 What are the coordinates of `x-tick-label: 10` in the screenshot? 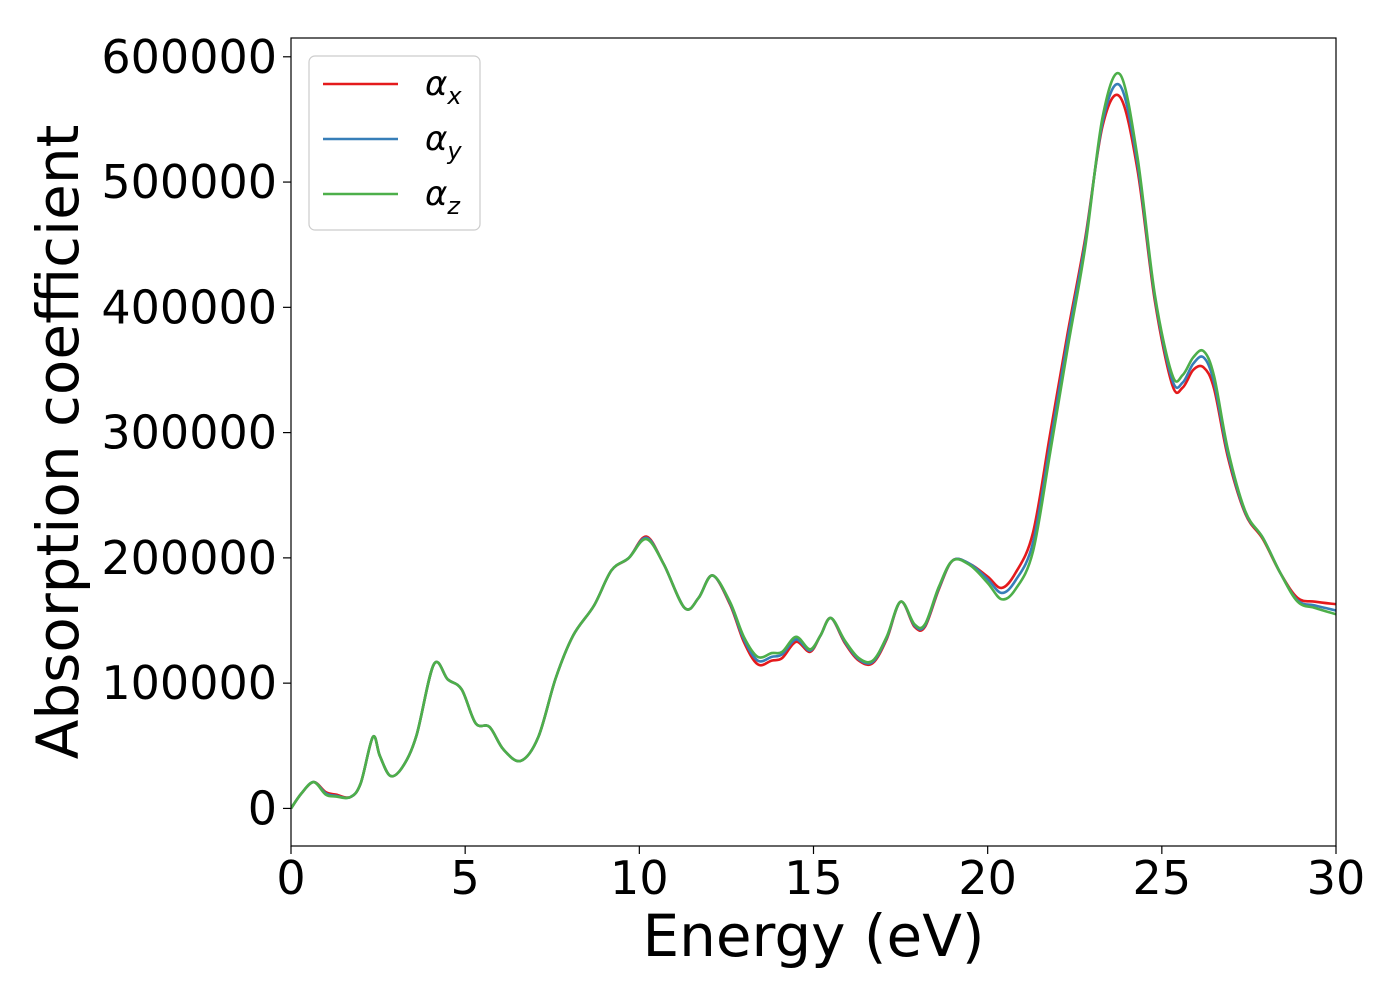 It's located at (639, 878).